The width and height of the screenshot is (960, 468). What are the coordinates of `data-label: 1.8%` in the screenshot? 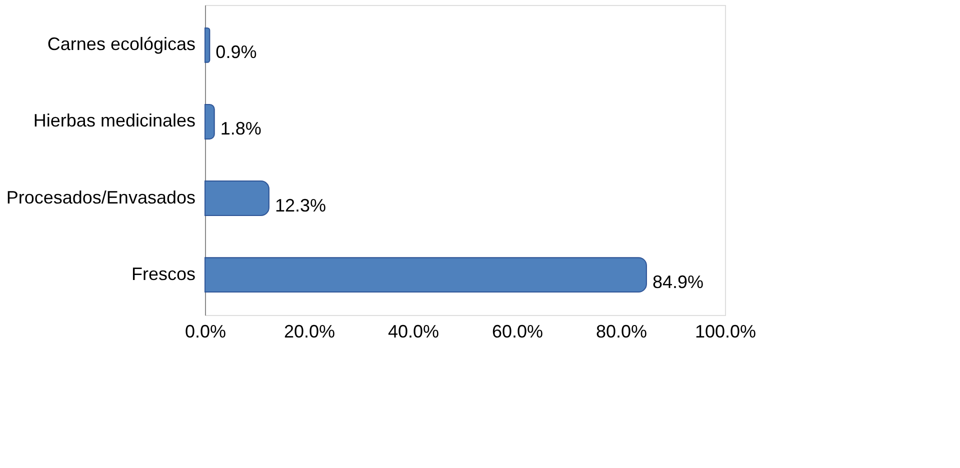 It's located at (241, 128).